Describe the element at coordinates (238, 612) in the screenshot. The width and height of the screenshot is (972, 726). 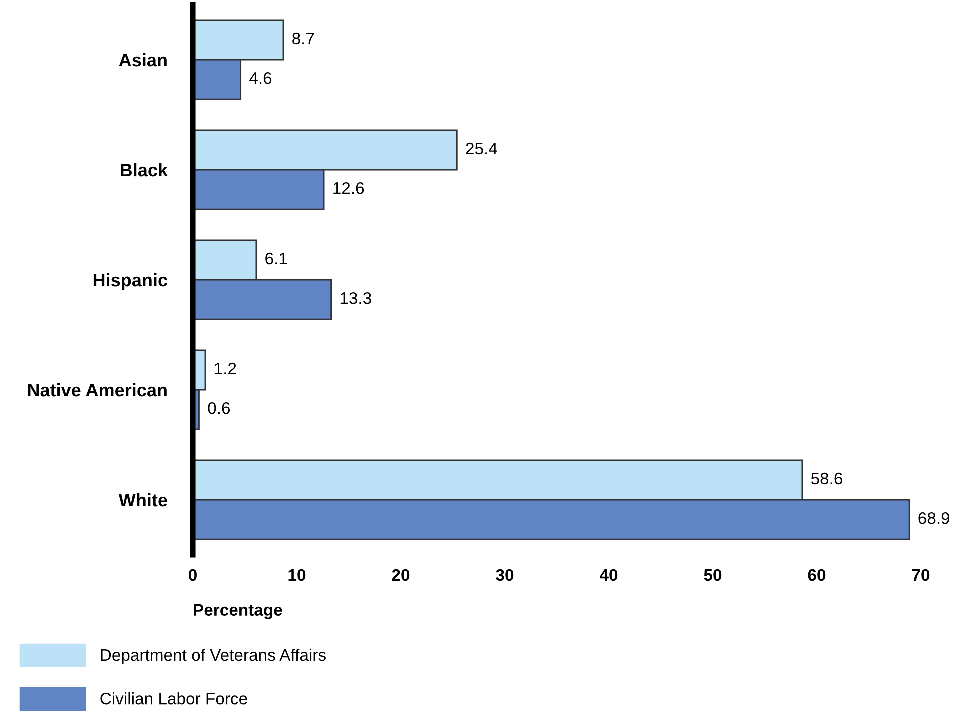
I see `x-axis-title: Percentage` at that location.